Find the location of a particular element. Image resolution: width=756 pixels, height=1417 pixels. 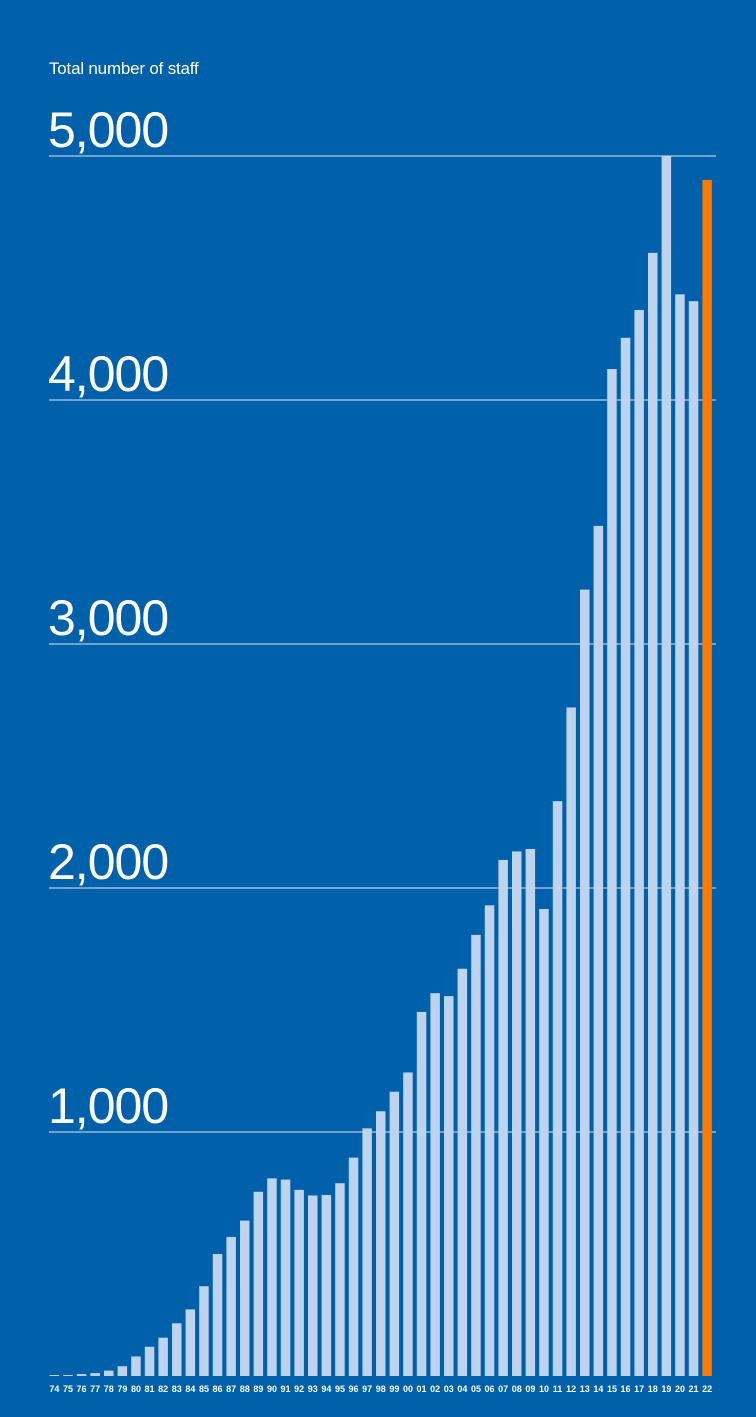

x-tick-label: 96 is located at coordinates (354, 1389).